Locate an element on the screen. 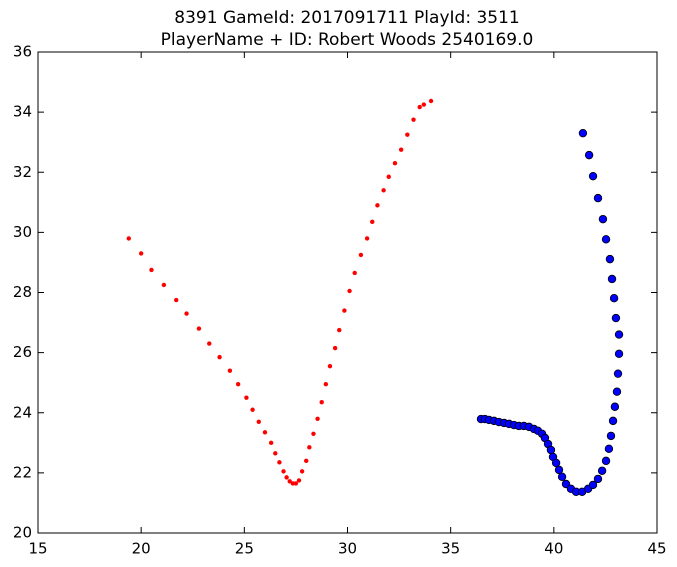 The height and width of the screenshot is (567, 677). x-tick-label: 45 is located at coordinates (656, 549).